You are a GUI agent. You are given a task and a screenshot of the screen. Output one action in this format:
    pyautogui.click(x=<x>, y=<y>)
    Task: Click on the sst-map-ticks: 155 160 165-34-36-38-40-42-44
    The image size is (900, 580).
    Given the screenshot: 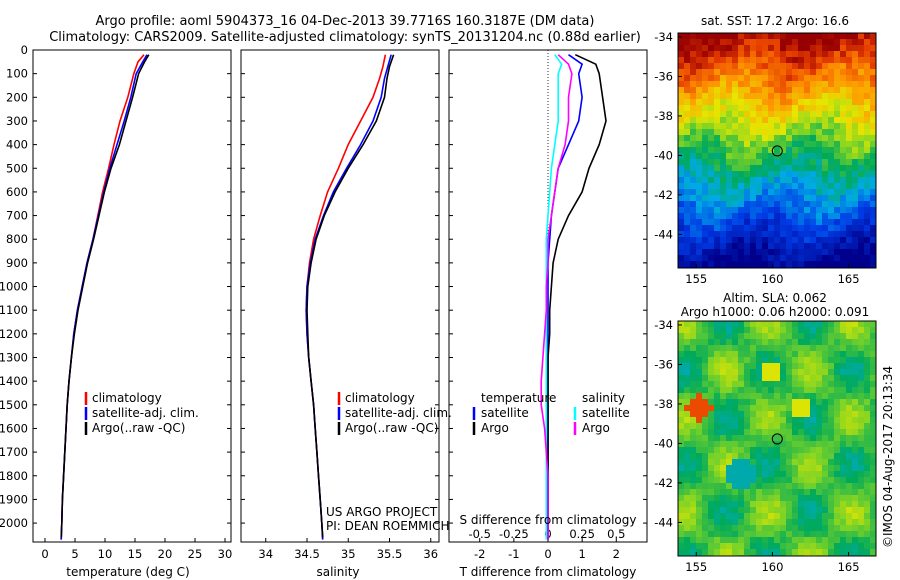 What is the action you would take?
    pyautogui.click(x=756, y=158)
    